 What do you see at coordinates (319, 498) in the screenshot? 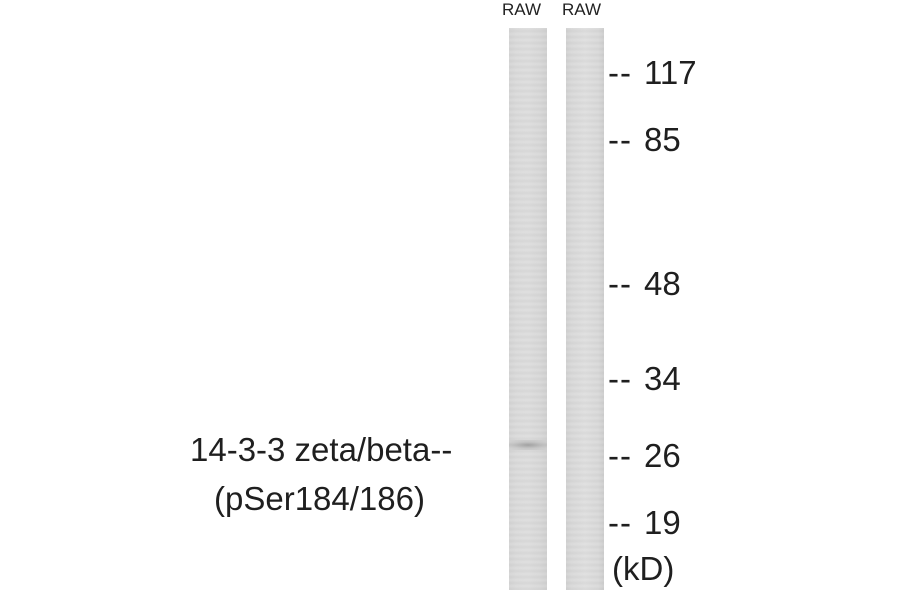
I see `protein-label-line2: (pSer184/186)` at bounding box center [319, 498].